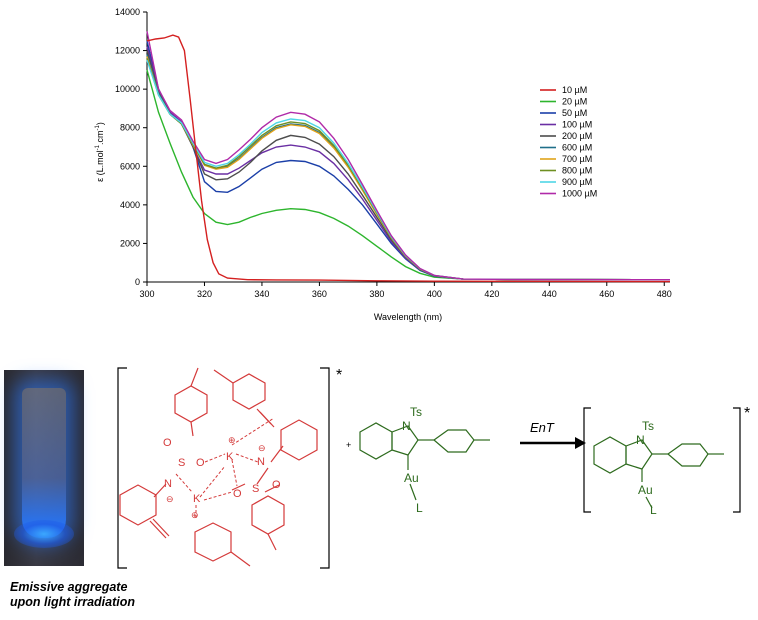  Describe the element at coordinates (130, 205) in the screenshot. I see `y-tick-label: 4000` at that location.